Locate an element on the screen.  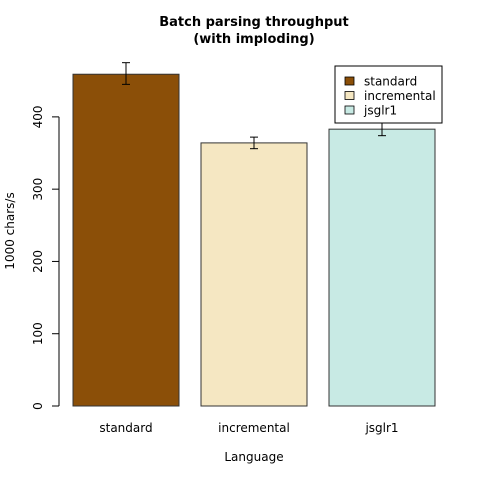
chart-title-line-1: Batch parsing throughput is located at coordinates (254, 22).